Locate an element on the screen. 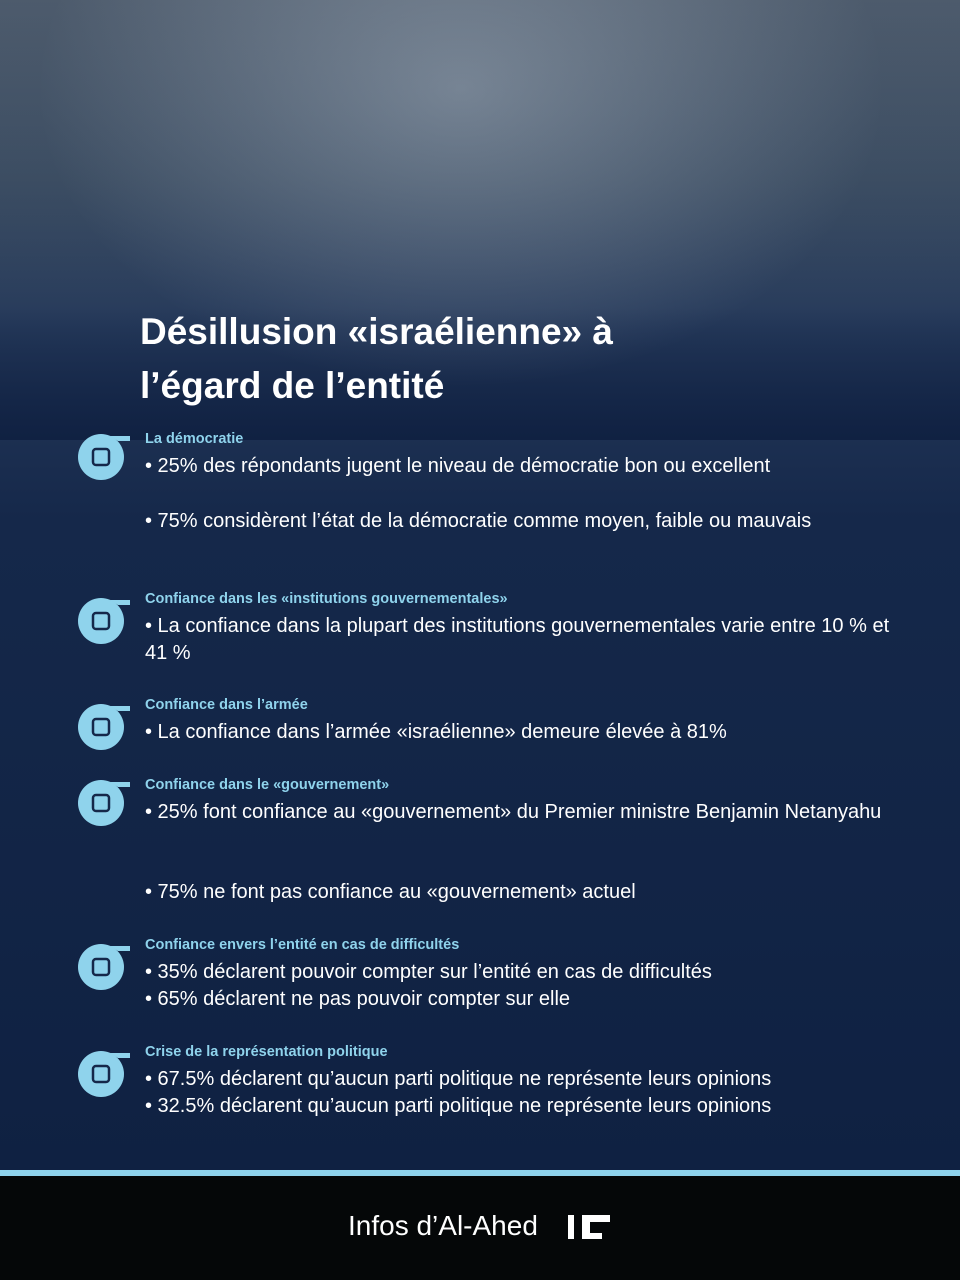 The image size is (960, 1280). section-heading: Crise de la représentation politique is located at coordinates (266, 1052).